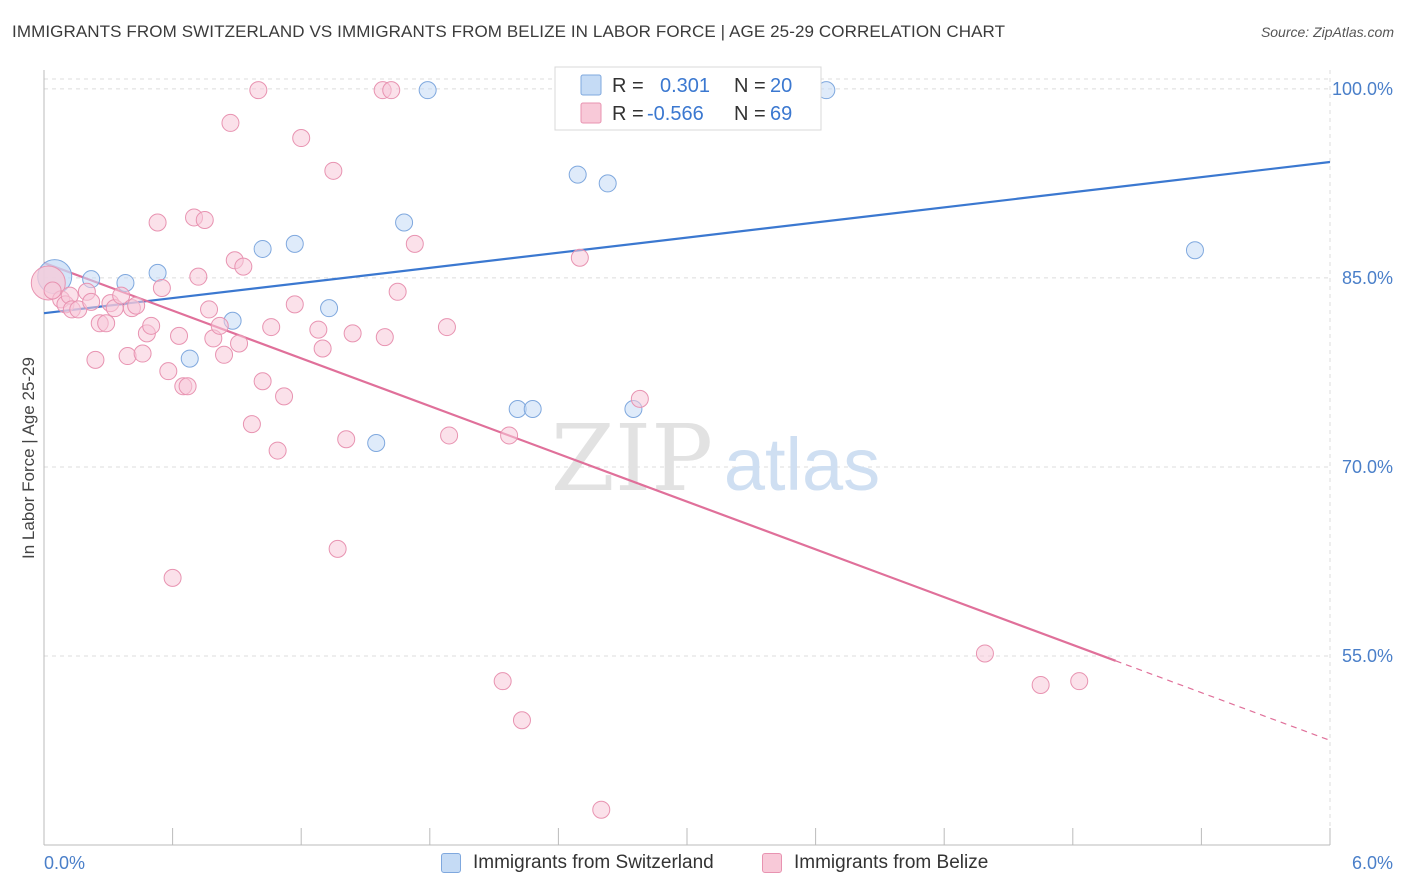 The height and width of the screenshot is (892, 1406). What do you see at coordinates (591, 85) in the screenshot?
I see `legend-swatch-switzerland` at bounding box center [591, 85].